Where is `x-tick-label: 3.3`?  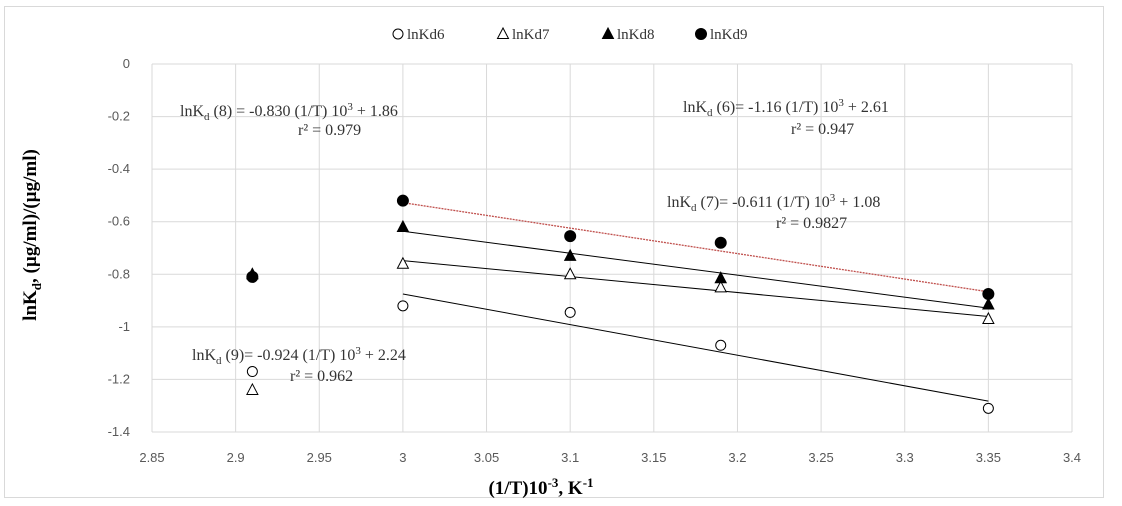 x-tick-label: 3.3 is located at coordinates (905, 457).